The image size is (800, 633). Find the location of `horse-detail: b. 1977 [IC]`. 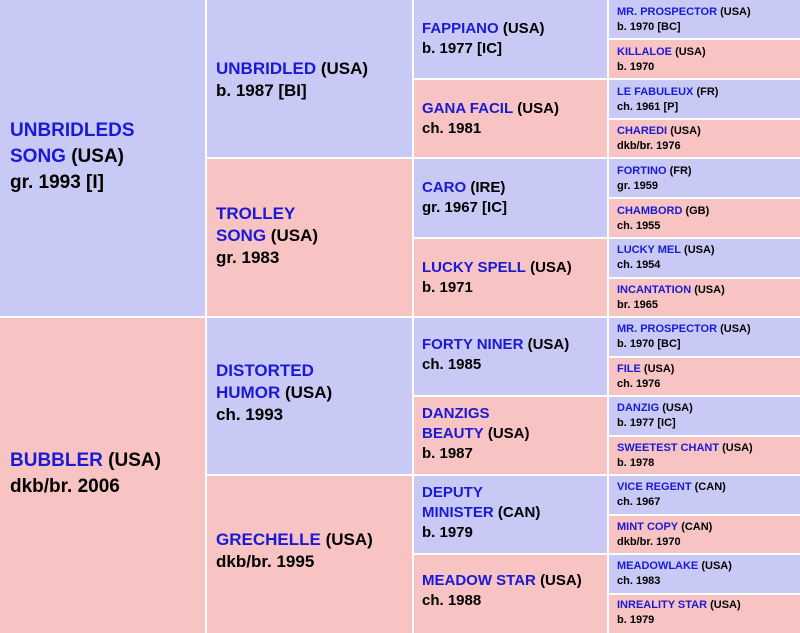

horse-detail: b. 1977 [IC] is located at coordinates (646, 423).